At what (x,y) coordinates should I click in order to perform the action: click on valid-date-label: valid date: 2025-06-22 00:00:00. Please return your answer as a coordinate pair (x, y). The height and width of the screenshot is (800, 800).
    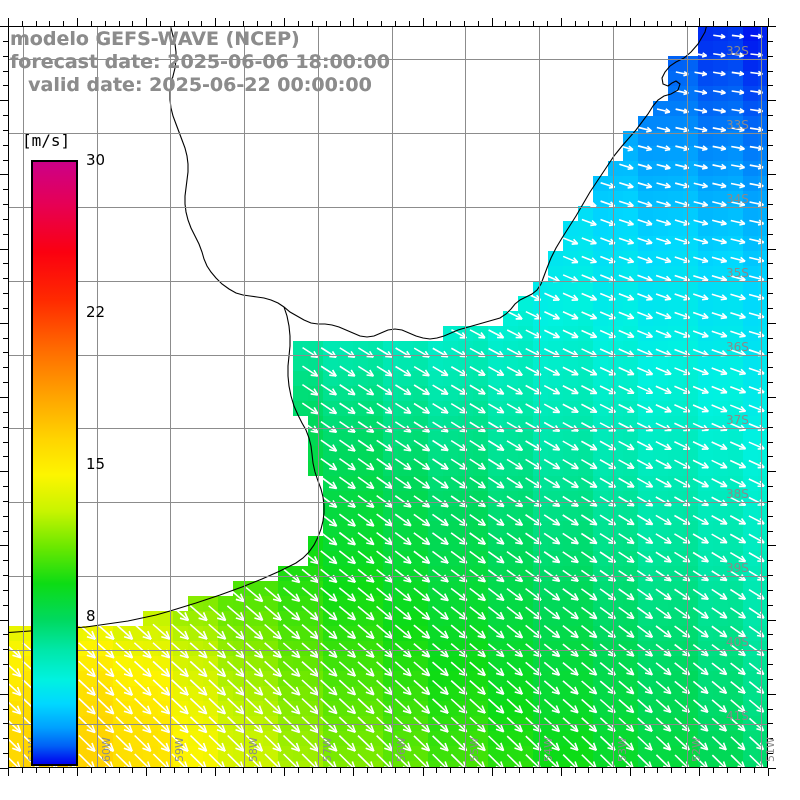
    Looking at the image, I should click on (200, 85).